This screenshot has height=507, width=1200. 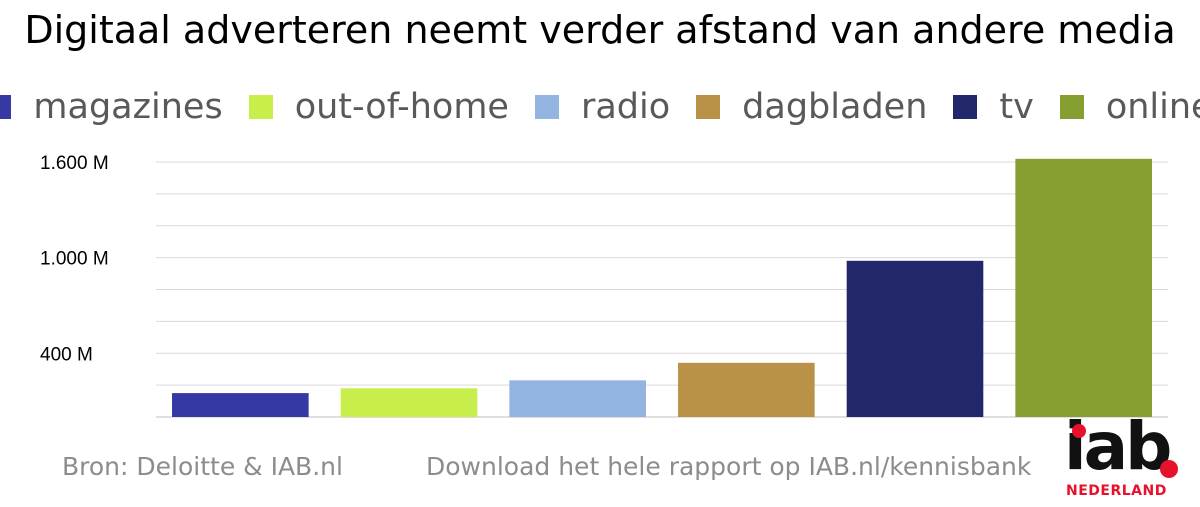 What do you see at coordinates (66, 354) in the screenshot?
I see `y-tick-label: 400 M` at bounding box center [66, 354].